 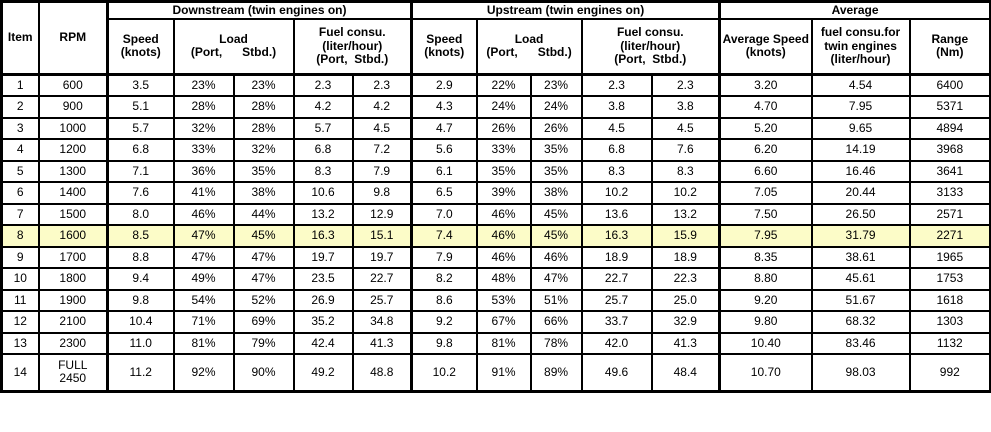 I want to click on cell-ds_load_stbd: 32%, so click(x=263, y=150).